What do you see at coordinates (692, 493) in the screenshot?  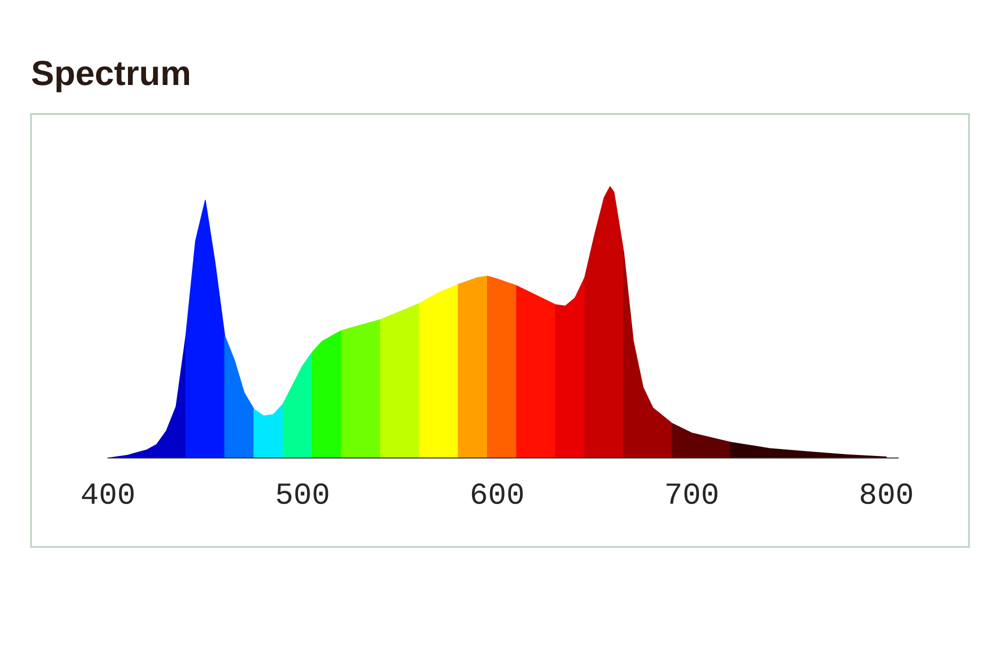 I see `x-tick-label: 700` at bounding box center [692, 493].